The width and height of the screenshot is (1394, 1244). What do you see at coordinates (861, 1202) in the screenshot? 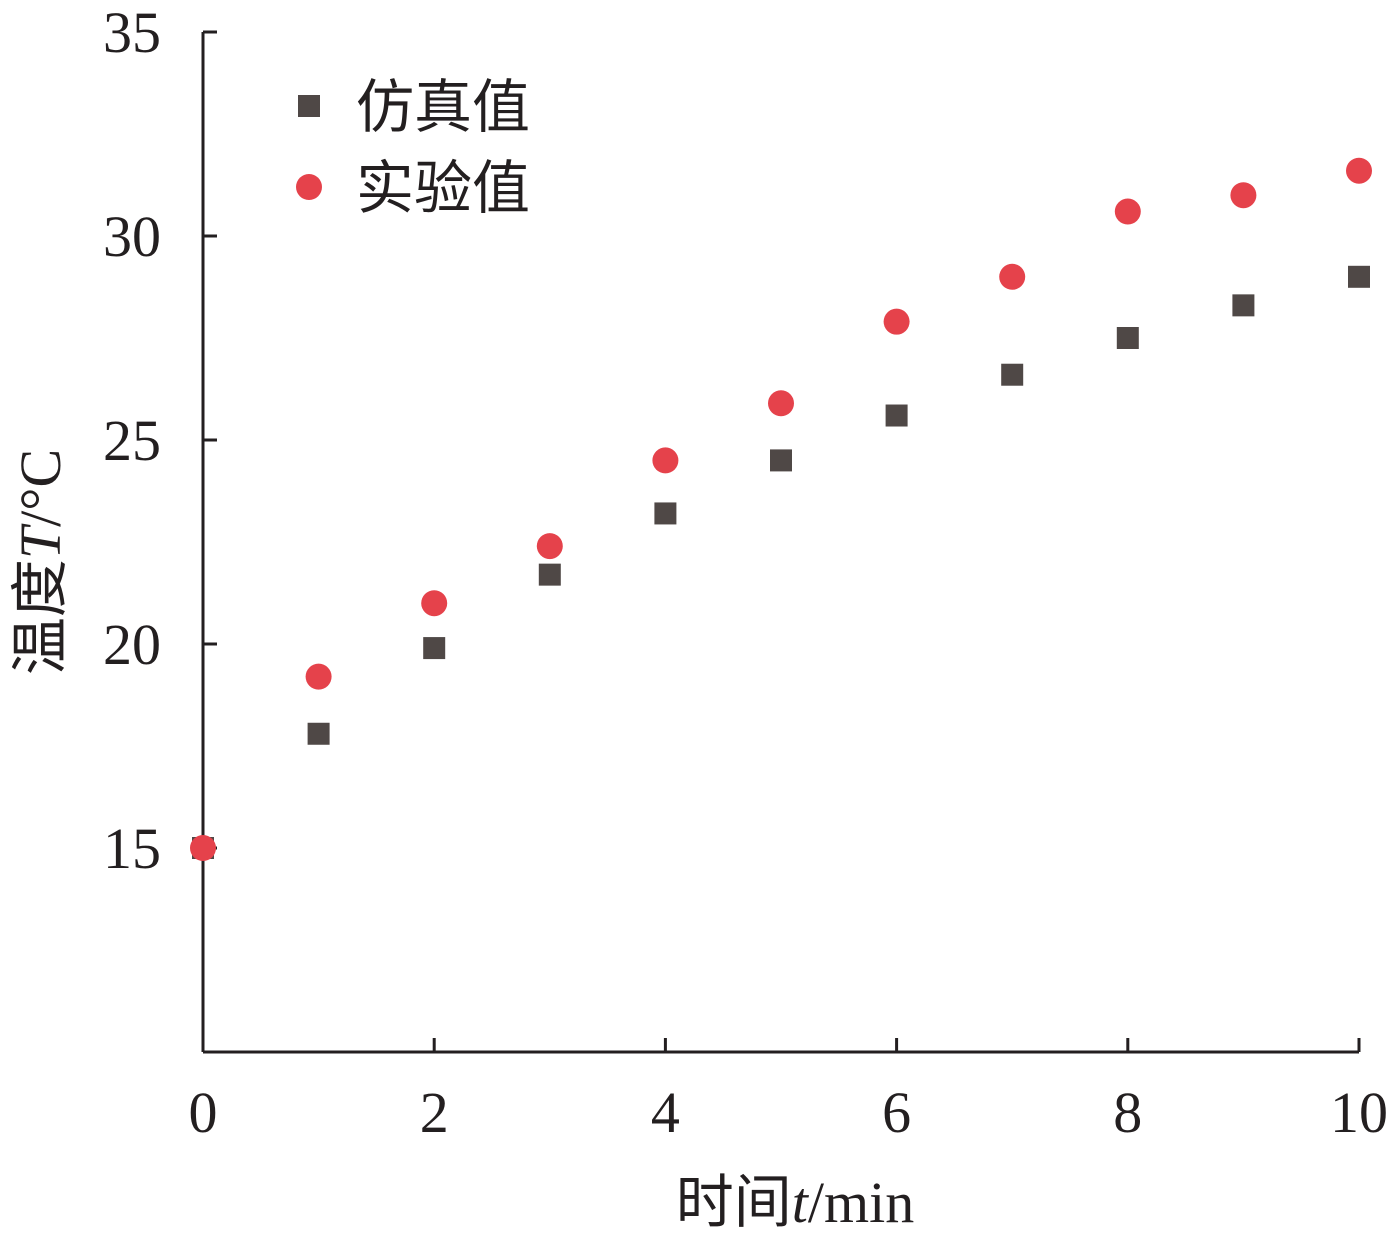
I see `x-axis-title-unit: /min` at bounding box center [861, 1202].